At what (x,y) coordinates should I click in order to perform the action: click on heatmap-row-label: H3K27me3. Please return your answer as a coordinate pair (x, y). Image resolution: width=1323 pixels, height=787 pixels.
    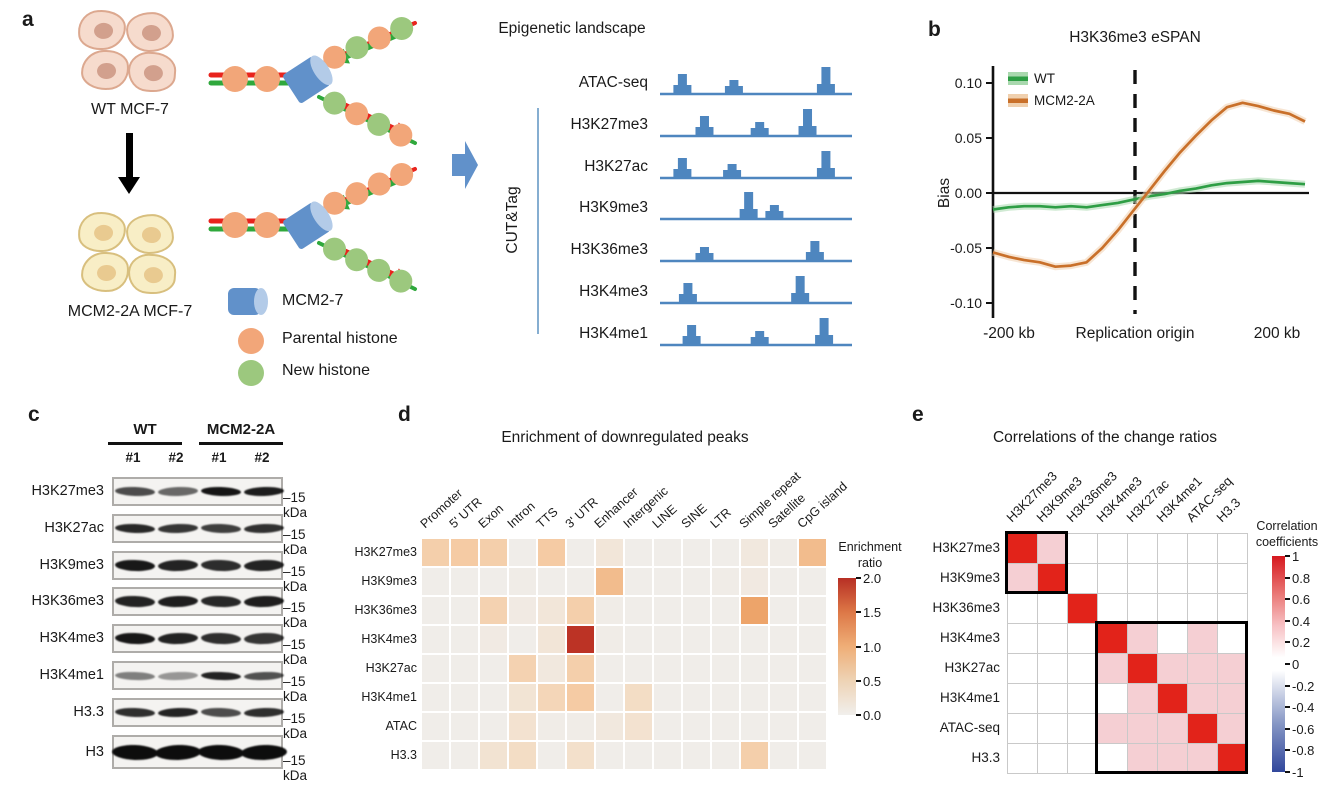
    Looking at the image, I should click on (385, 552).